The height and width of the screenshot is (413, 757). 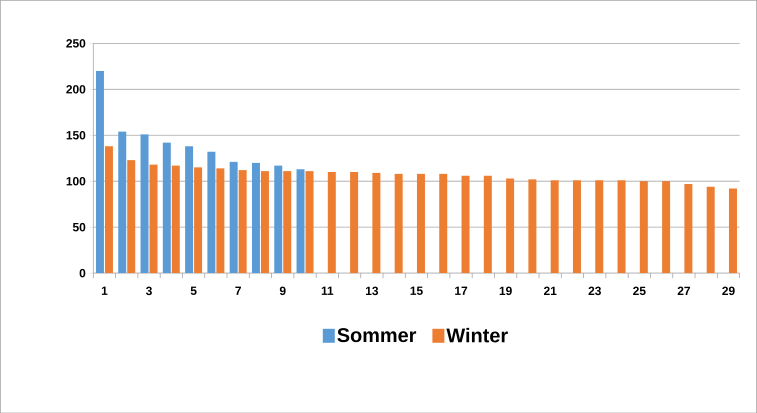 I want to click on legend-label: Winter, so click(x=477, y=335).